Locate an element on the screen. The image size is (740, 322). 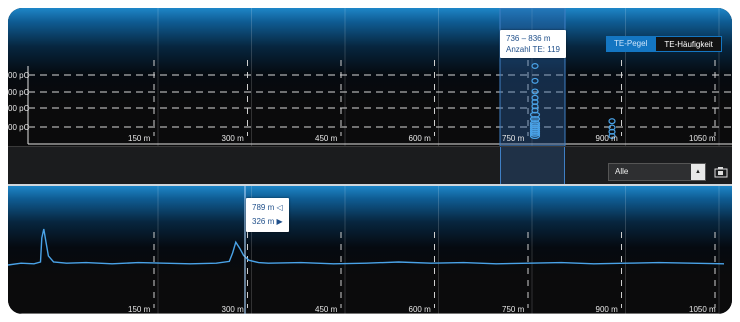
te-frequency-toggle: TE-Häufigkeit is located at coordinates (688, 44).